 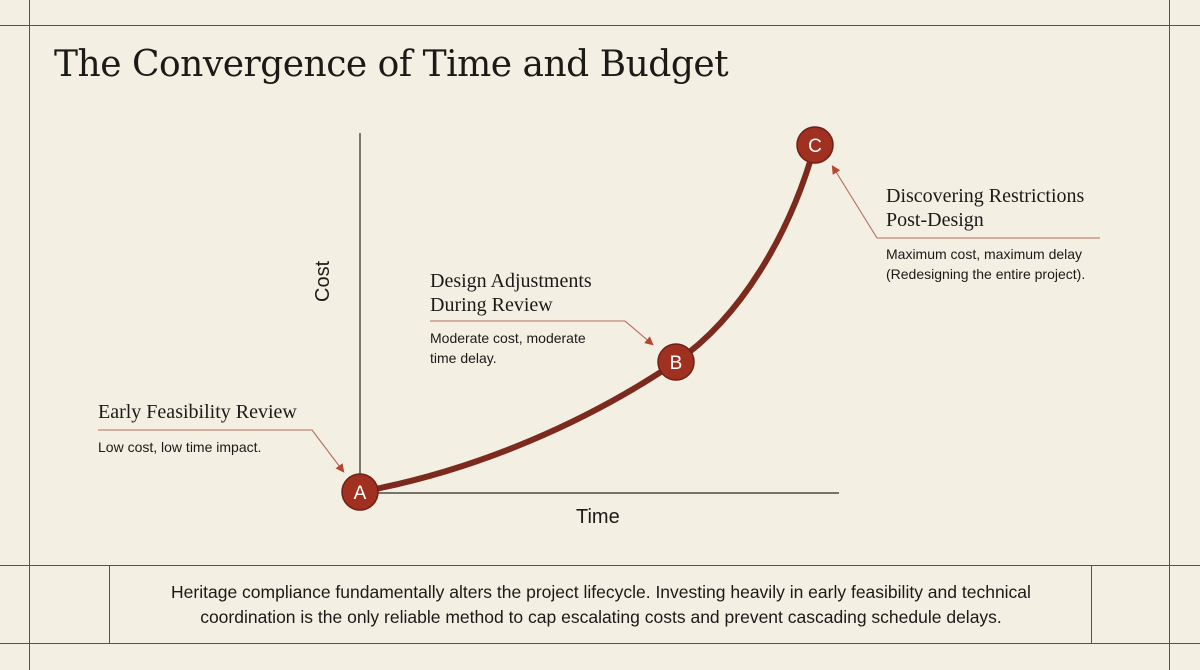 What do you see at coordinates (29, 335) in the screenshot?
I see `frame-left-border` at bounding box center [29, 335].